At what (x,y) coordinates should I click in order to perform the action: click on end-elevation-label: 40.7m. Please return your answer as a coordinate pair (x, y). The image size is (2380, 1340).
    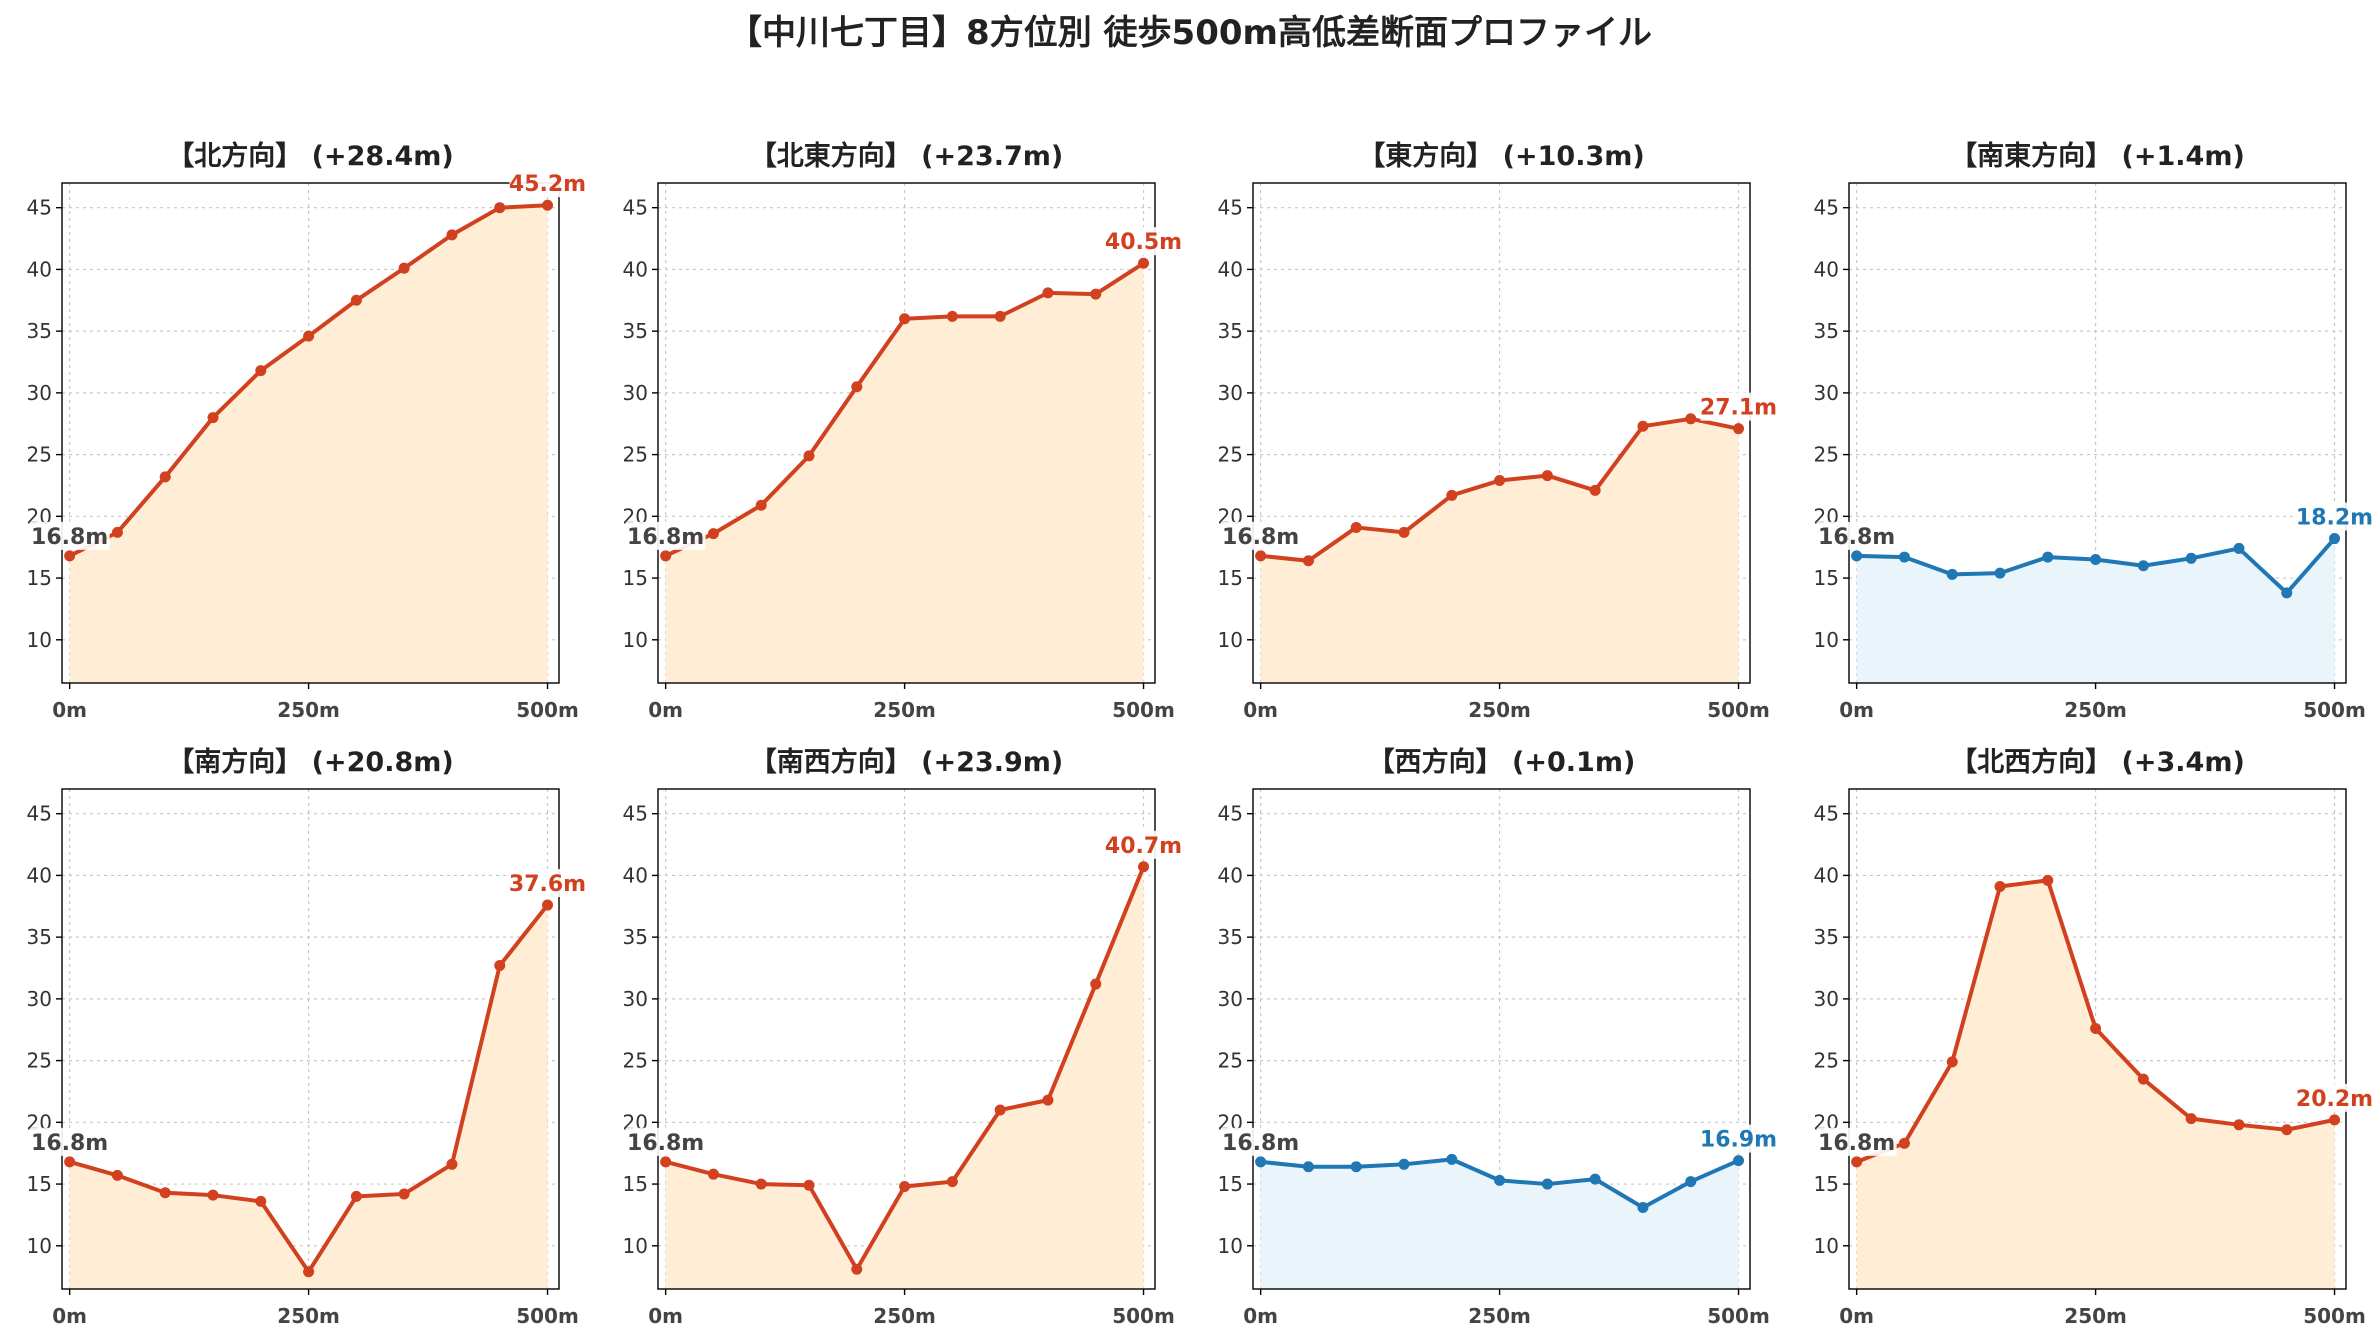
    Looking at the image, I should click on (1143, 846).